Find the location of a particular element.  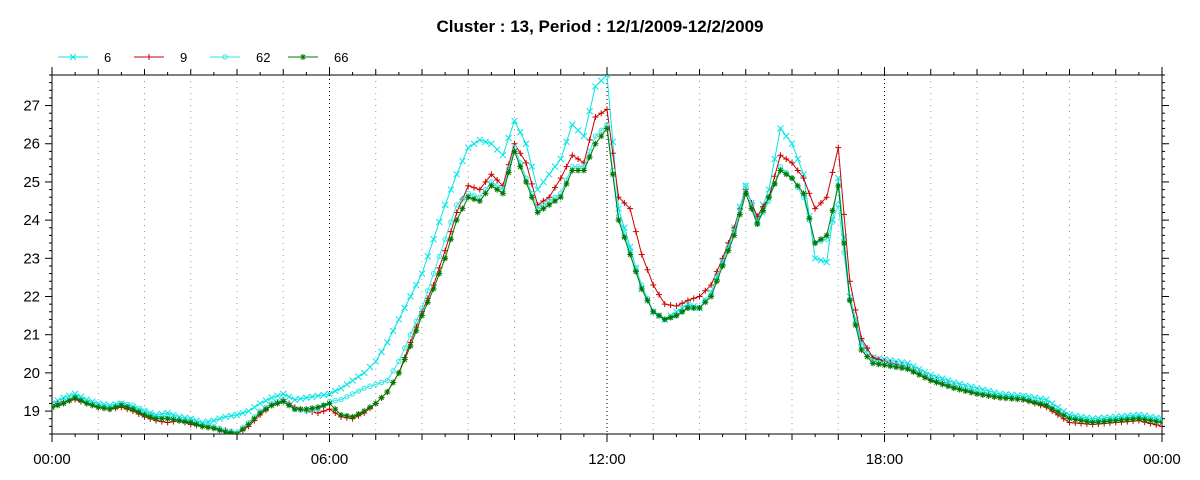

y-tick-label: 24 is located at coordinates (31, 220).